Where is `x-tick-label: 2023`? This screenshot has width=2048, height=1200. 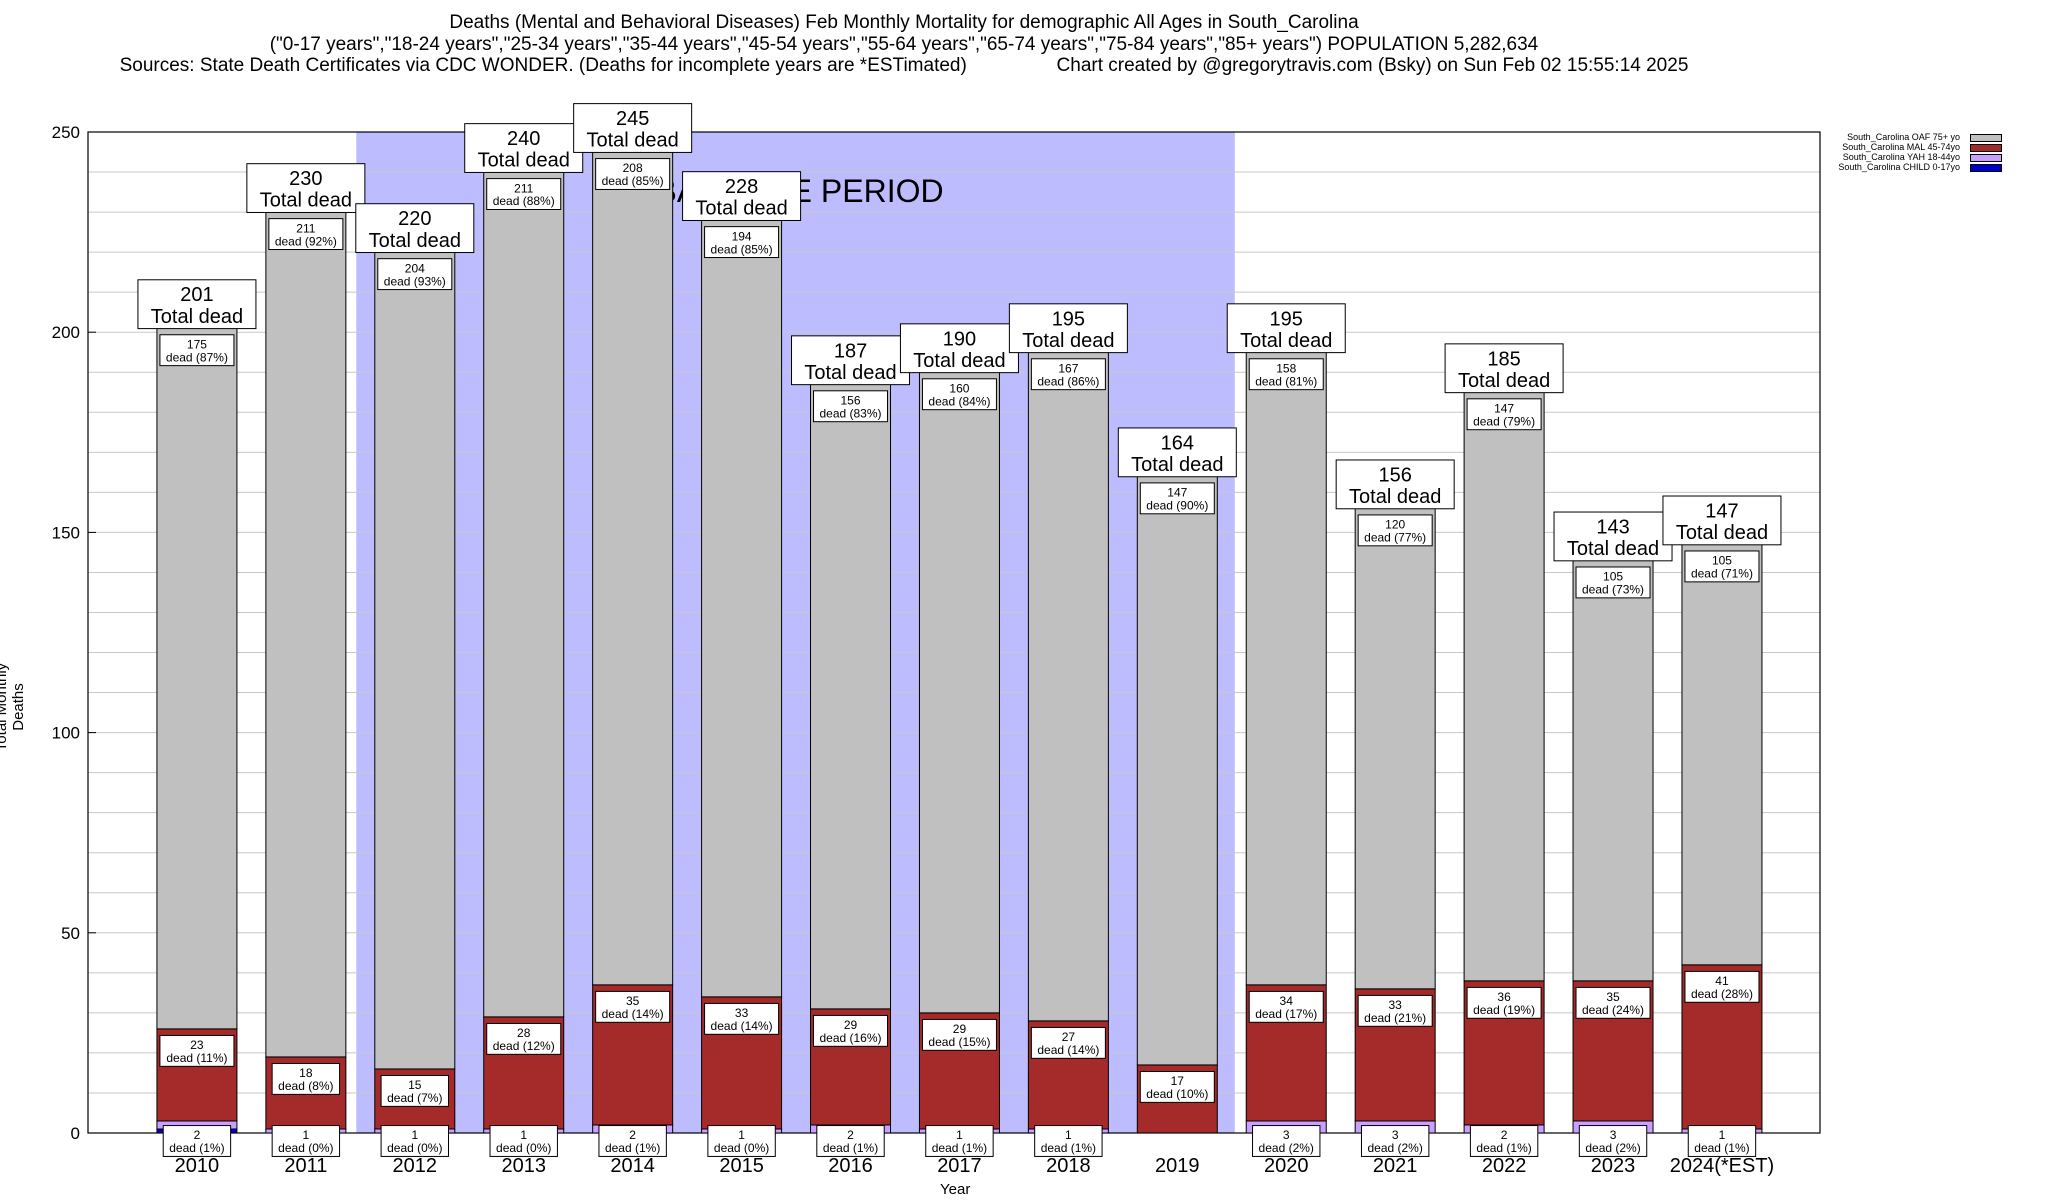
x-tick-label: 2023 is located at coordinates (1613, 1166).